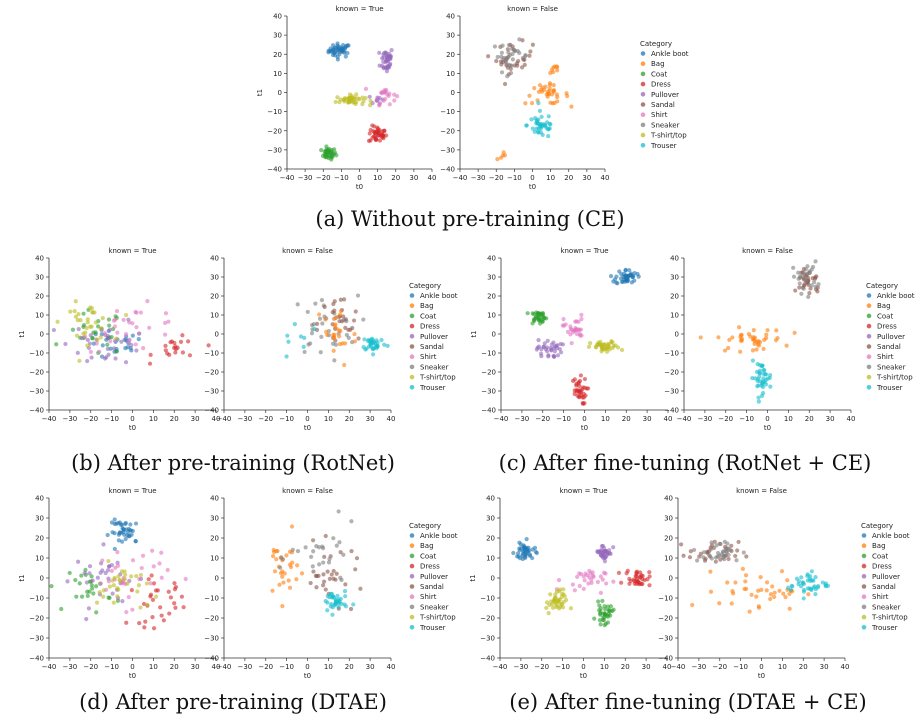 The image size is (917, 721). Describe the element at coordinates (233, 702) in the screenshot. I see `caption-d: (d) After pre-training (DTAE)` at that location.